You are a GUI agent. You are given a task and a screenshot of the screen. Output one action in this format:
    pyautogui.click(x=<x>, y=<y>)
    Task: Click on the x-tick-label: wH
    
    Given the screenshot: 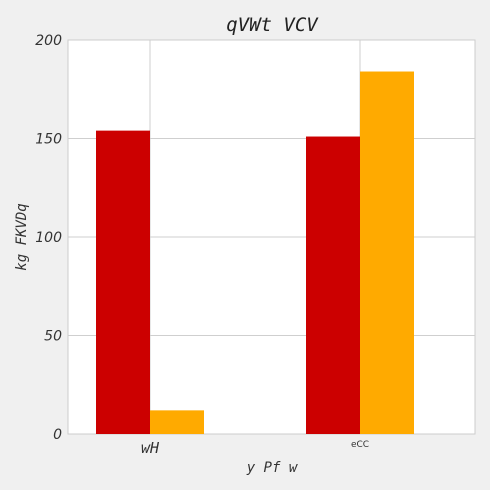 What is the action you would take?
    pyautogui.click(x=150, y=448)
    